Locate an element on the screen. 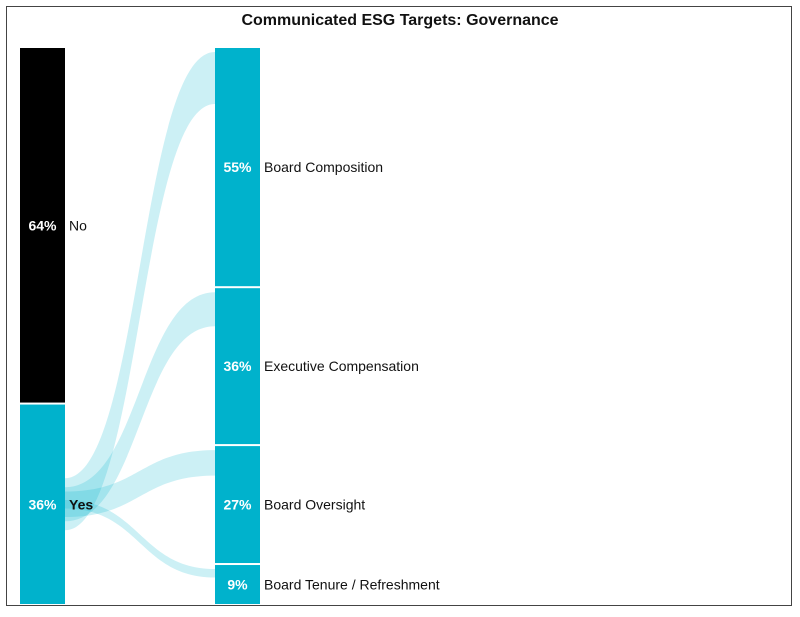 This screenshot has width=800, height=617. chart-title: Communicated ESG Targets: Governance is located at coordinates (400, 20).